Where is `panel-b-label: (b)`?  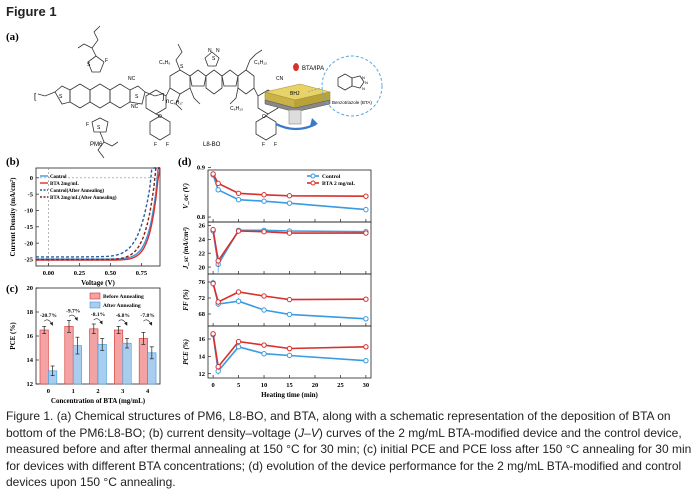
panel-b-label: (b) is located at coordinates (13, 162).